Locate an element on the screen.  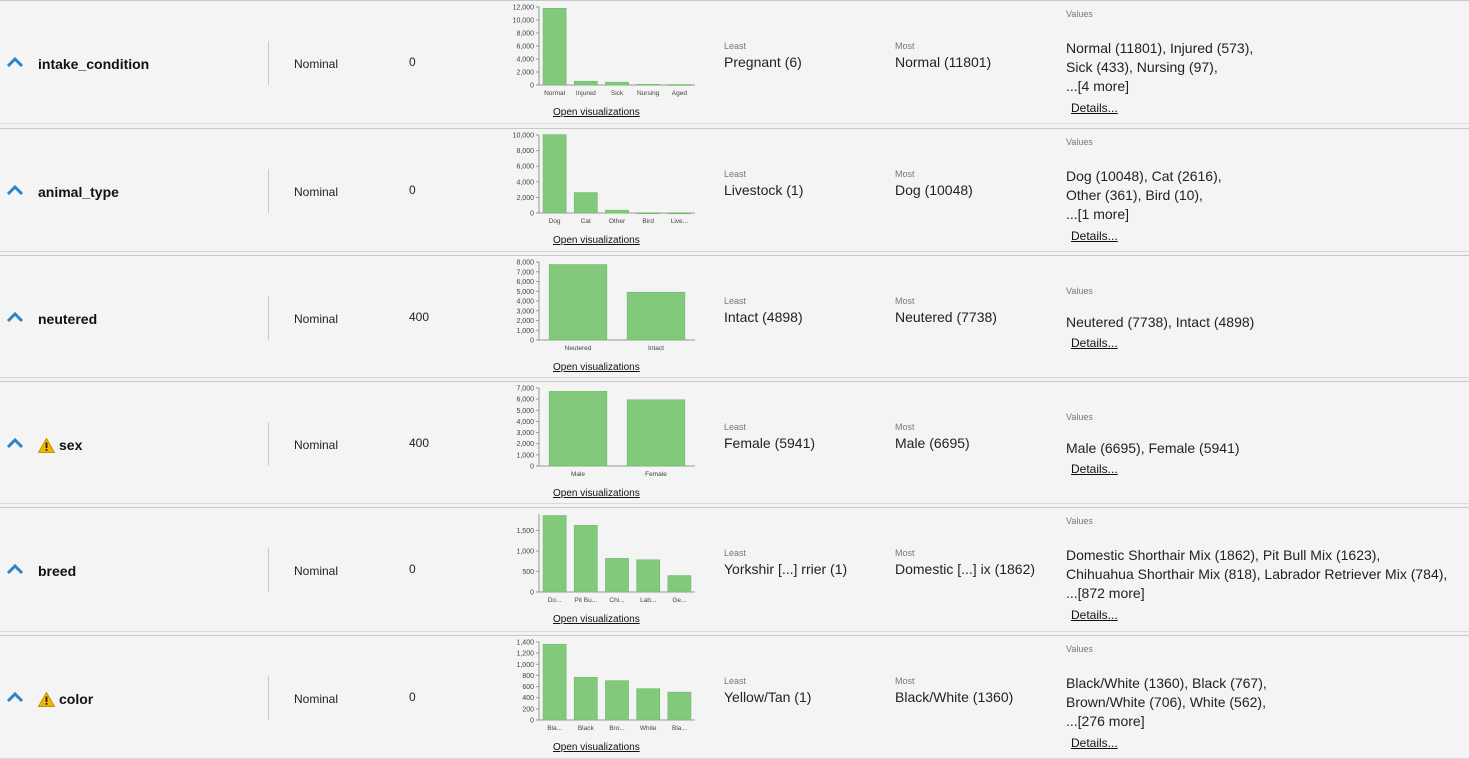
bar-Dog is located at coordinates (554, 174).